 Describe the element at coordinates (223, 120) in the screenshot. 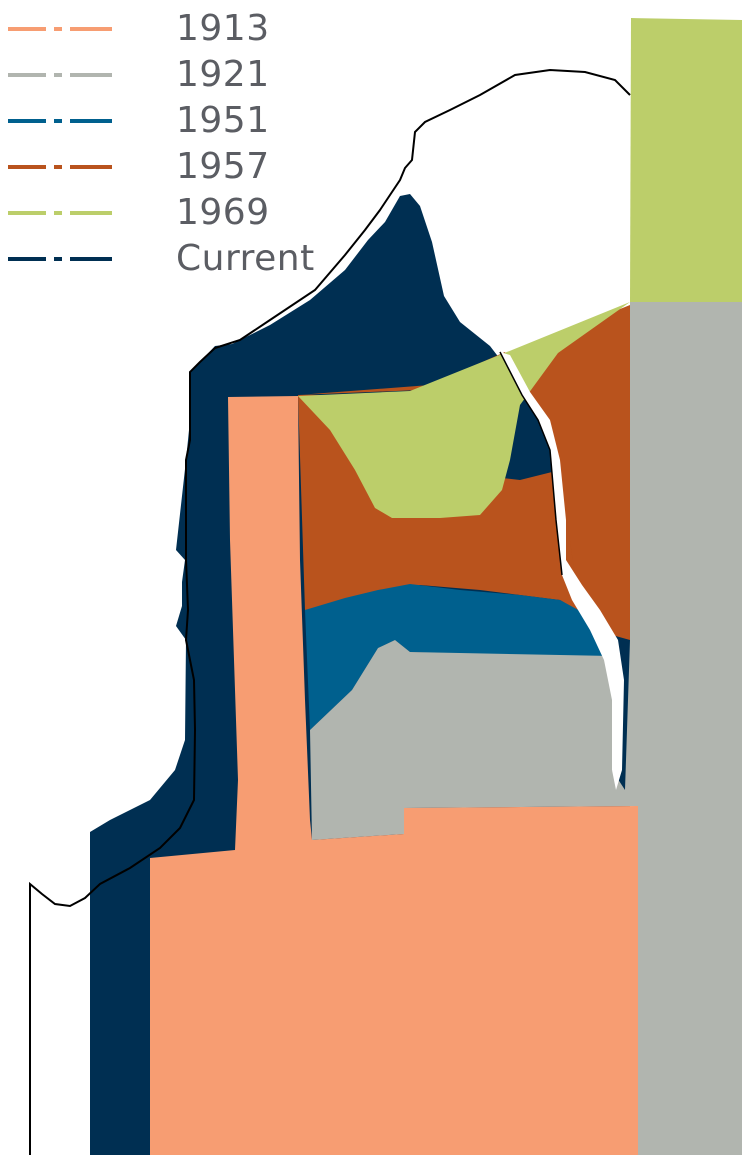

I see `legend-label: 1951` at that location.